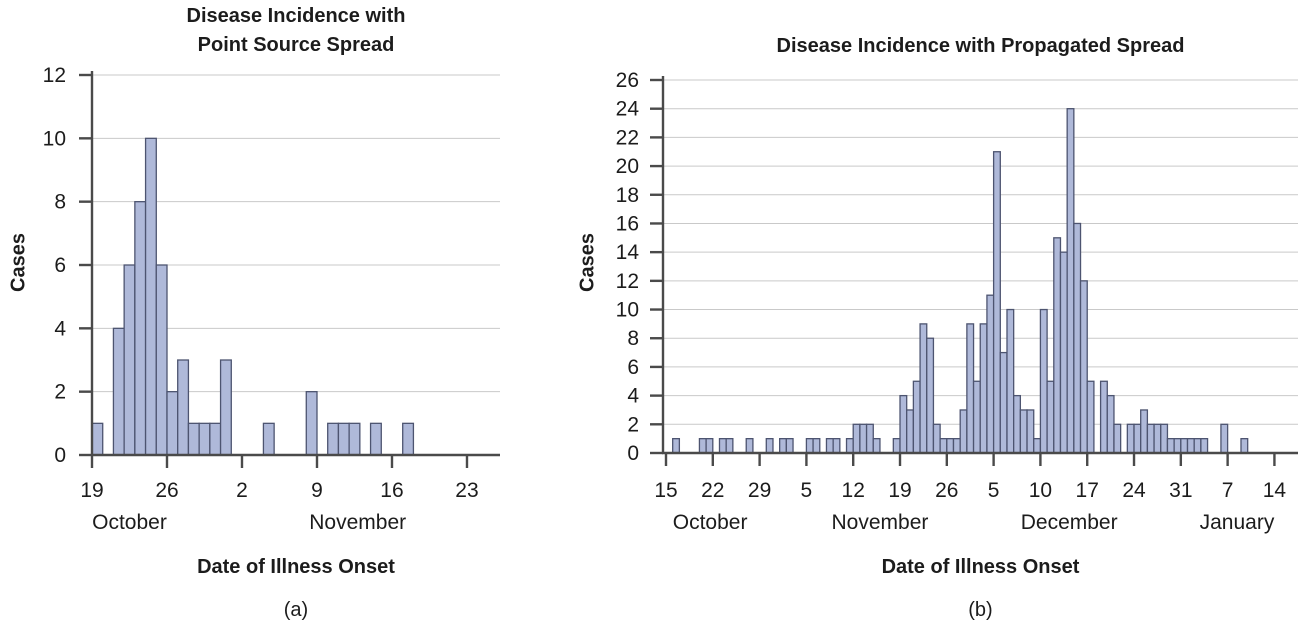  Describe the element at coordinates (980, 567) in the screenshot. I see `chart-b-x-axis-title: Date of Illness Onset` at that location.